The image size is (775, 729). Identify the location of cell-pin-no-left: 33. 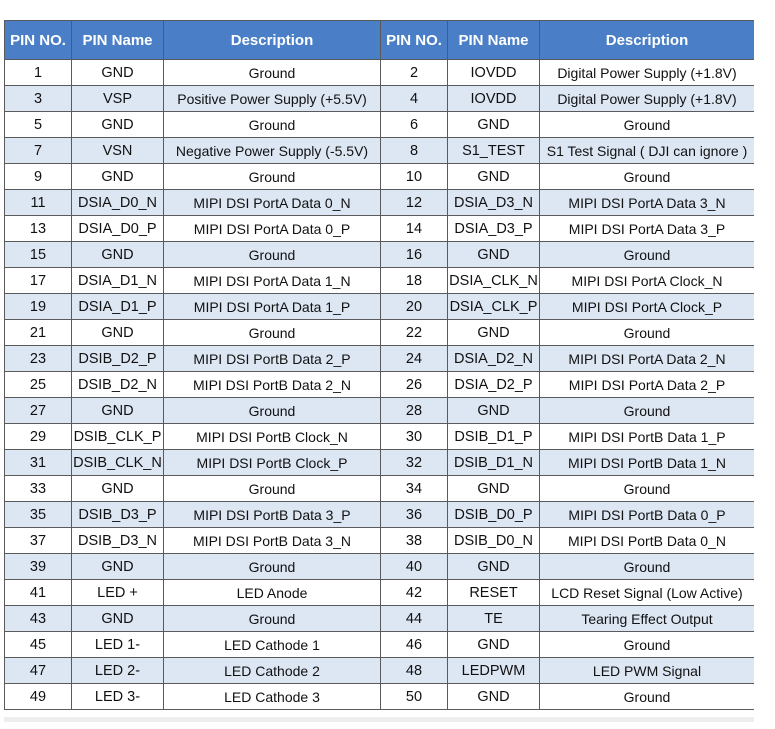
(38, 488).